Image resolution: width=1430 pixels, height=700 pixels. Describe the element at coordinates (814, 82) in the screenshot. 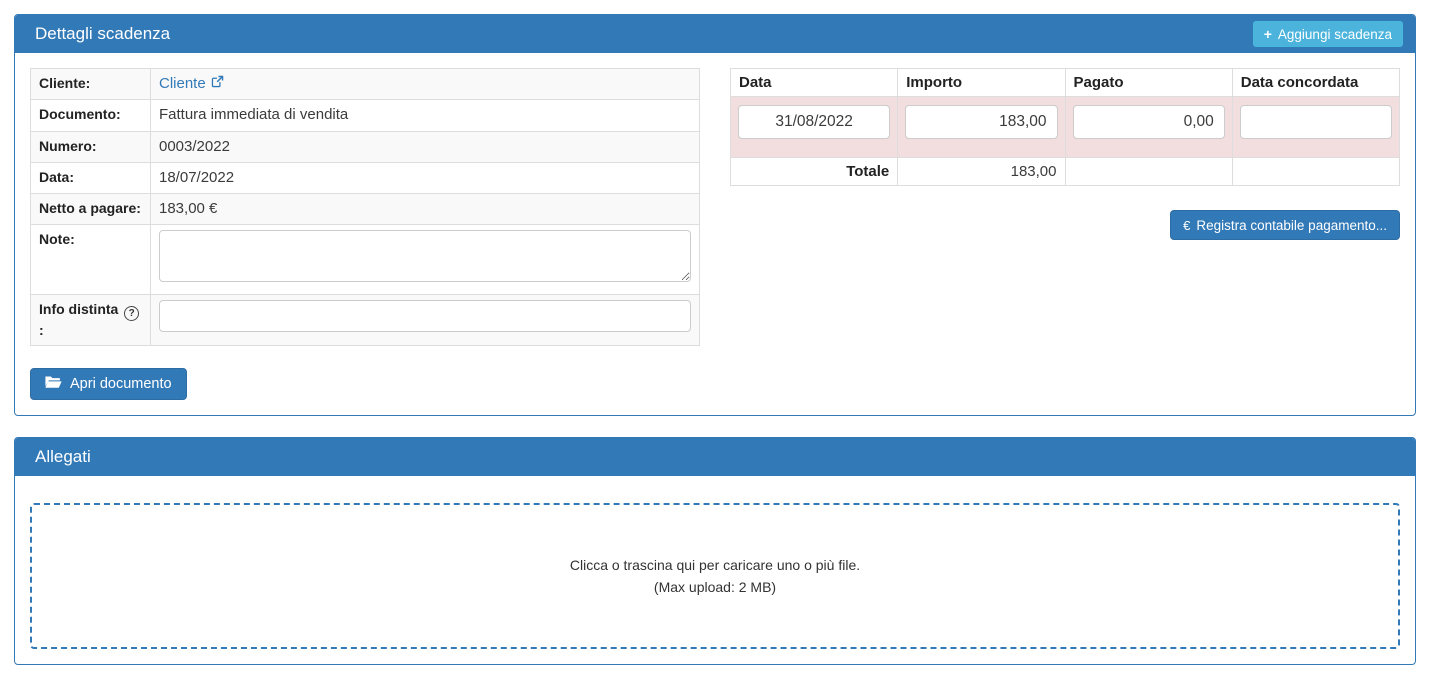

I see `rate-header-data: Data` at that location.